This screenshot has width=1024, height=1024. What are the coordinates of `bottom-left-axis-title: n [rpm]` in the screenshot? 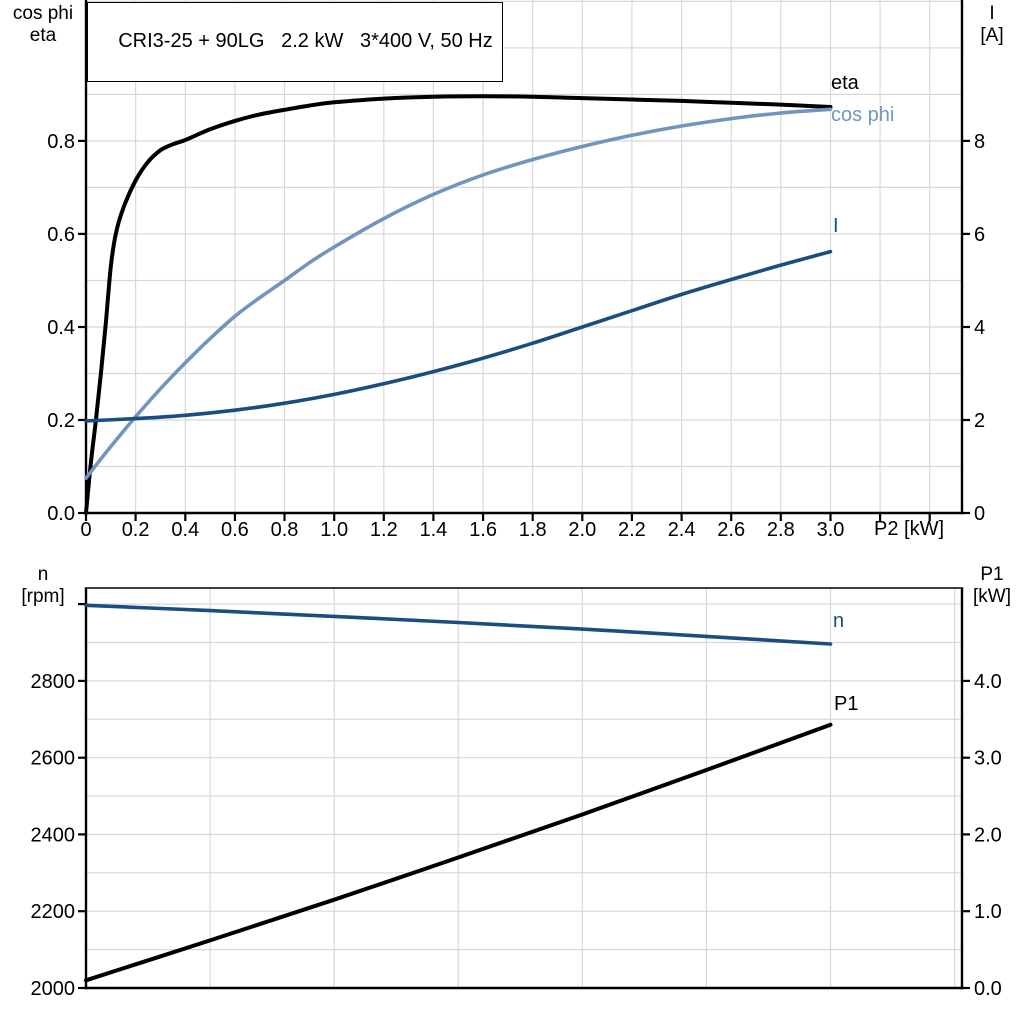 It's located at (43, 586).